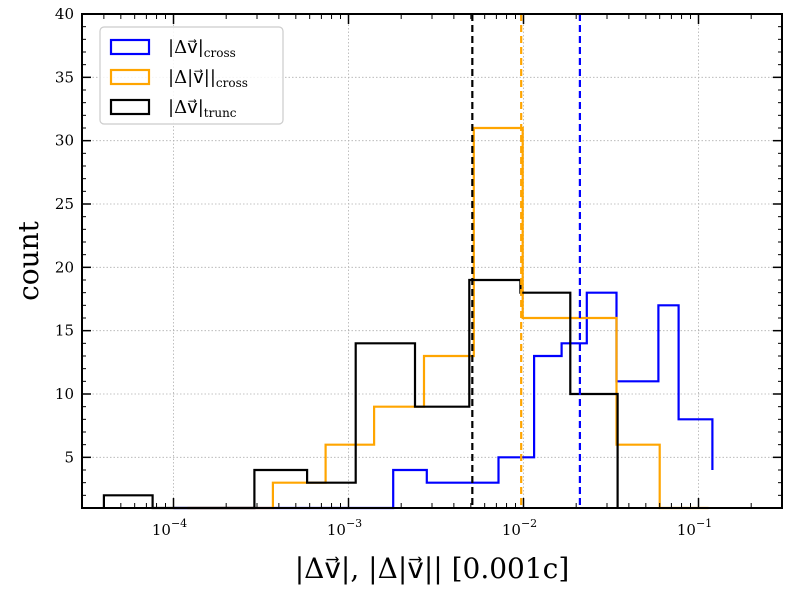 The width and height of the screenshot is (789, 589). What do you see at coordinates (694, 528) in the screenshot?
I see `x-tick-label: 10⁻¹` at bounding box center [694, 528].